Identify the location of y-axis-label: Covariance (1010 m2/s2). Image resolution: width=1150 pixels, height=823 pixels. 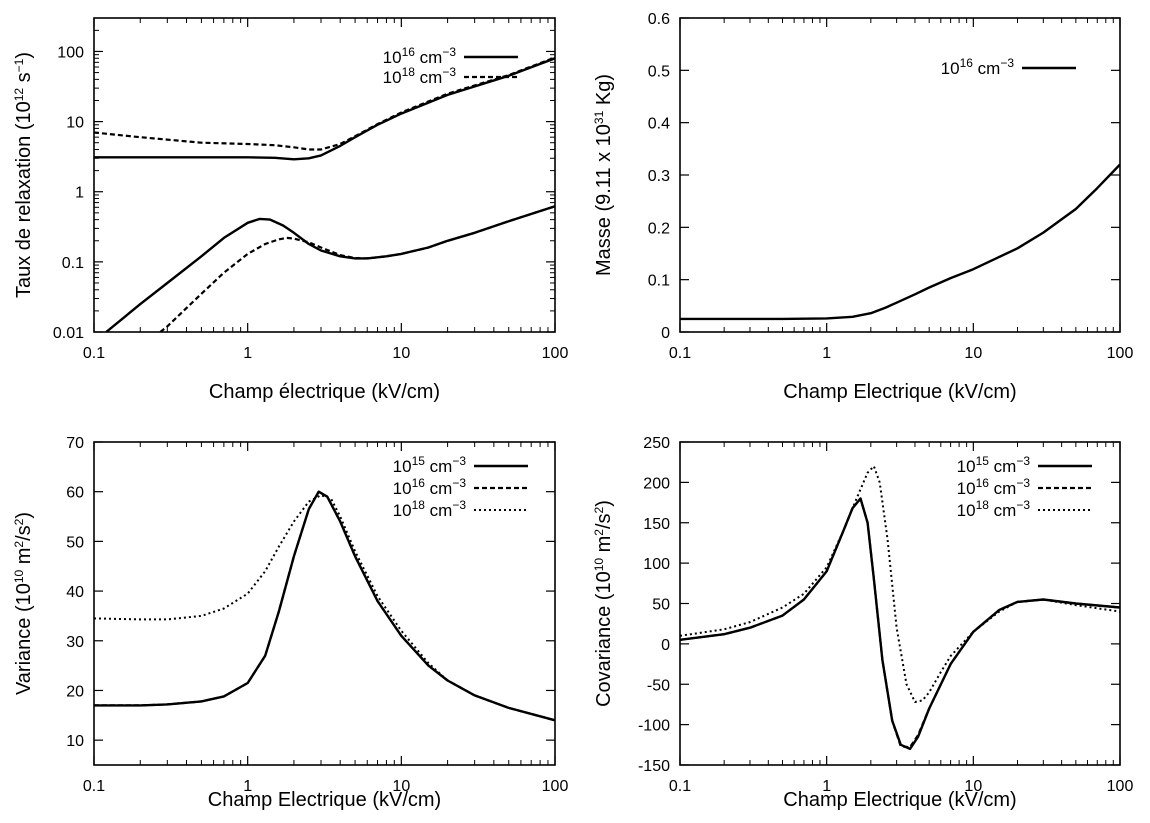
(603, 603).